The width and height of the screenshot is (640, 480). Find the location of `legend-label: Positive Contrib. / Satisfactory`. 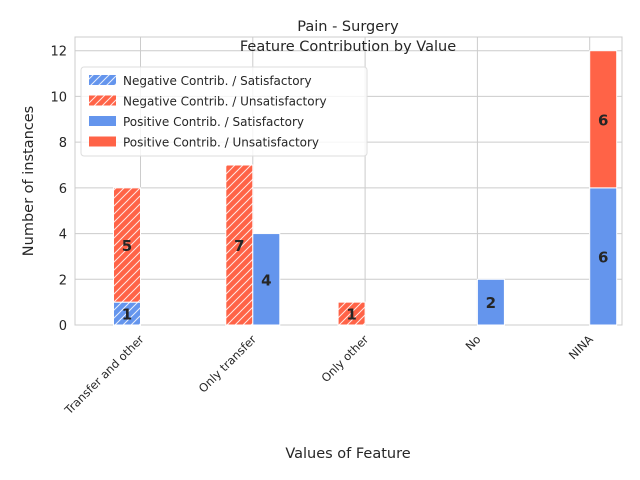

legend-label: Positive Contrib. / Satisfactory is located at coordinates (213, 122).